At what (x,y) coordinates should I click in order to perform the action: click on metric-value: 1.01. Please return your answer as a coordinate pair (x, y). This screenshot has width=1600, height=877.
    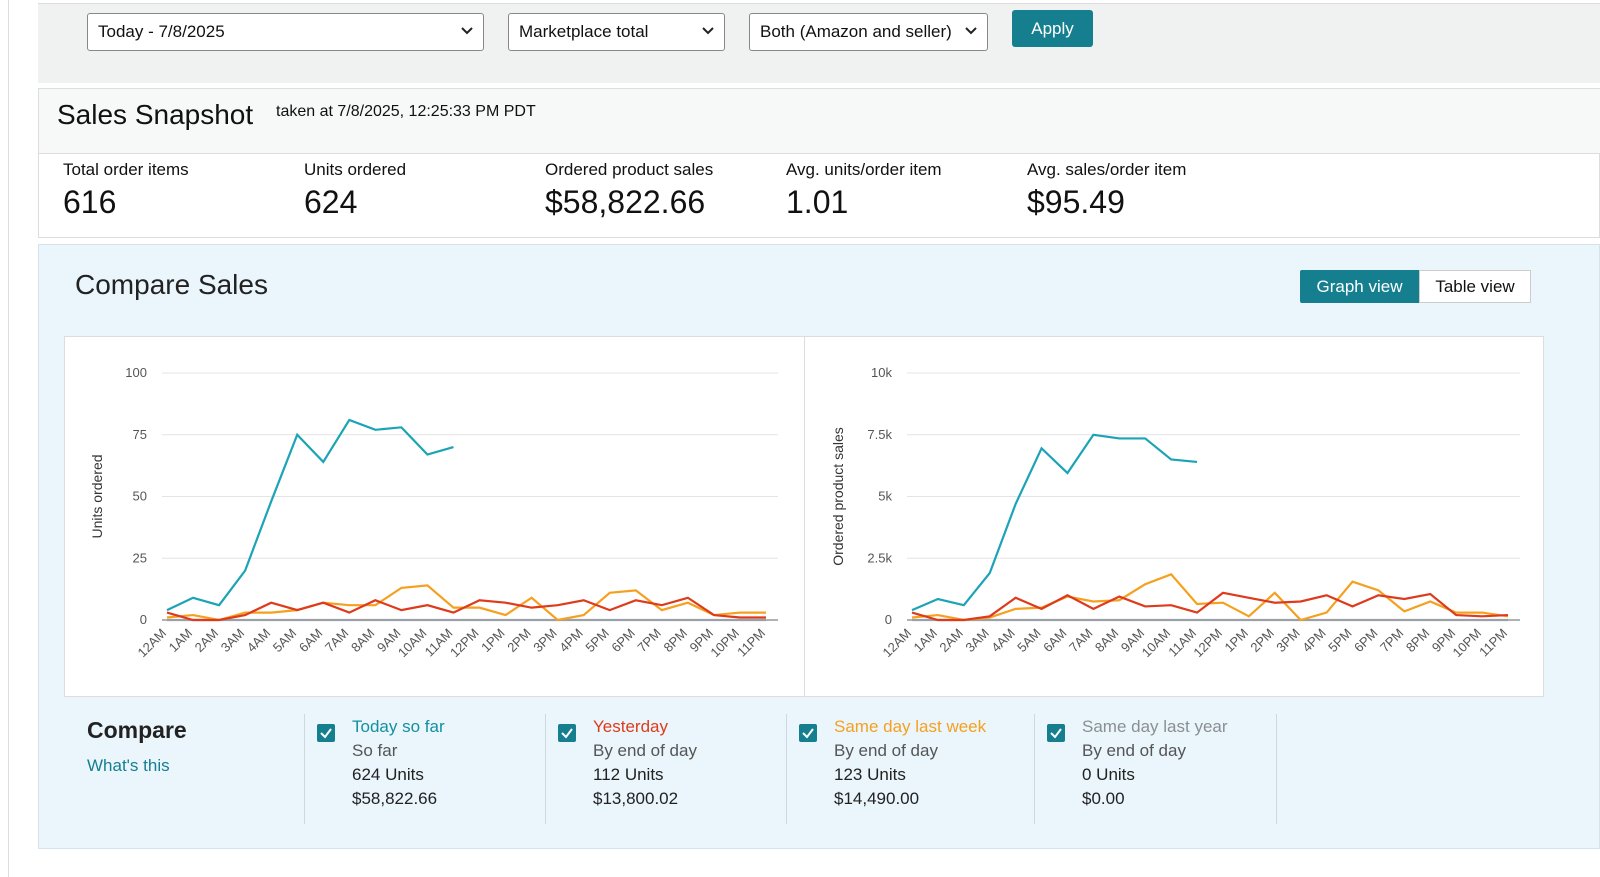
    Looking at the image, I should click on (817, 202).